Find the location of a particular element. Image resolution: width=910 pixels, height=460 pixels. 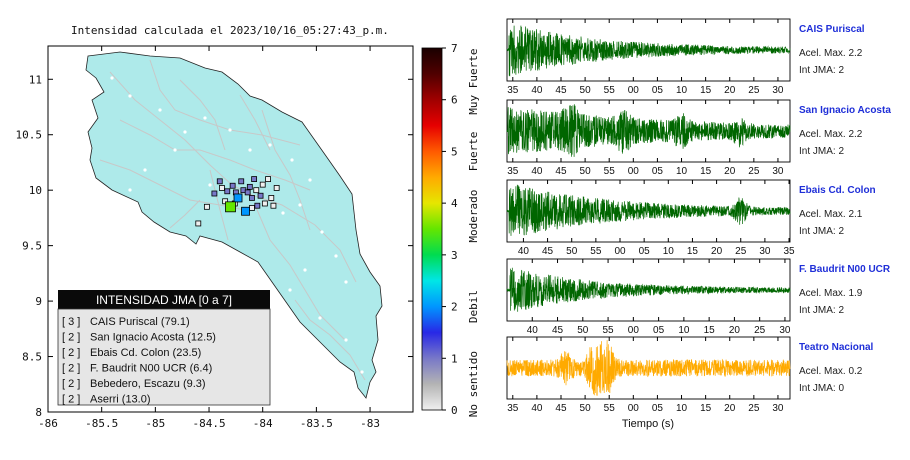

map-x-tick-label: -83.5 is located at coordinates (316, 423).